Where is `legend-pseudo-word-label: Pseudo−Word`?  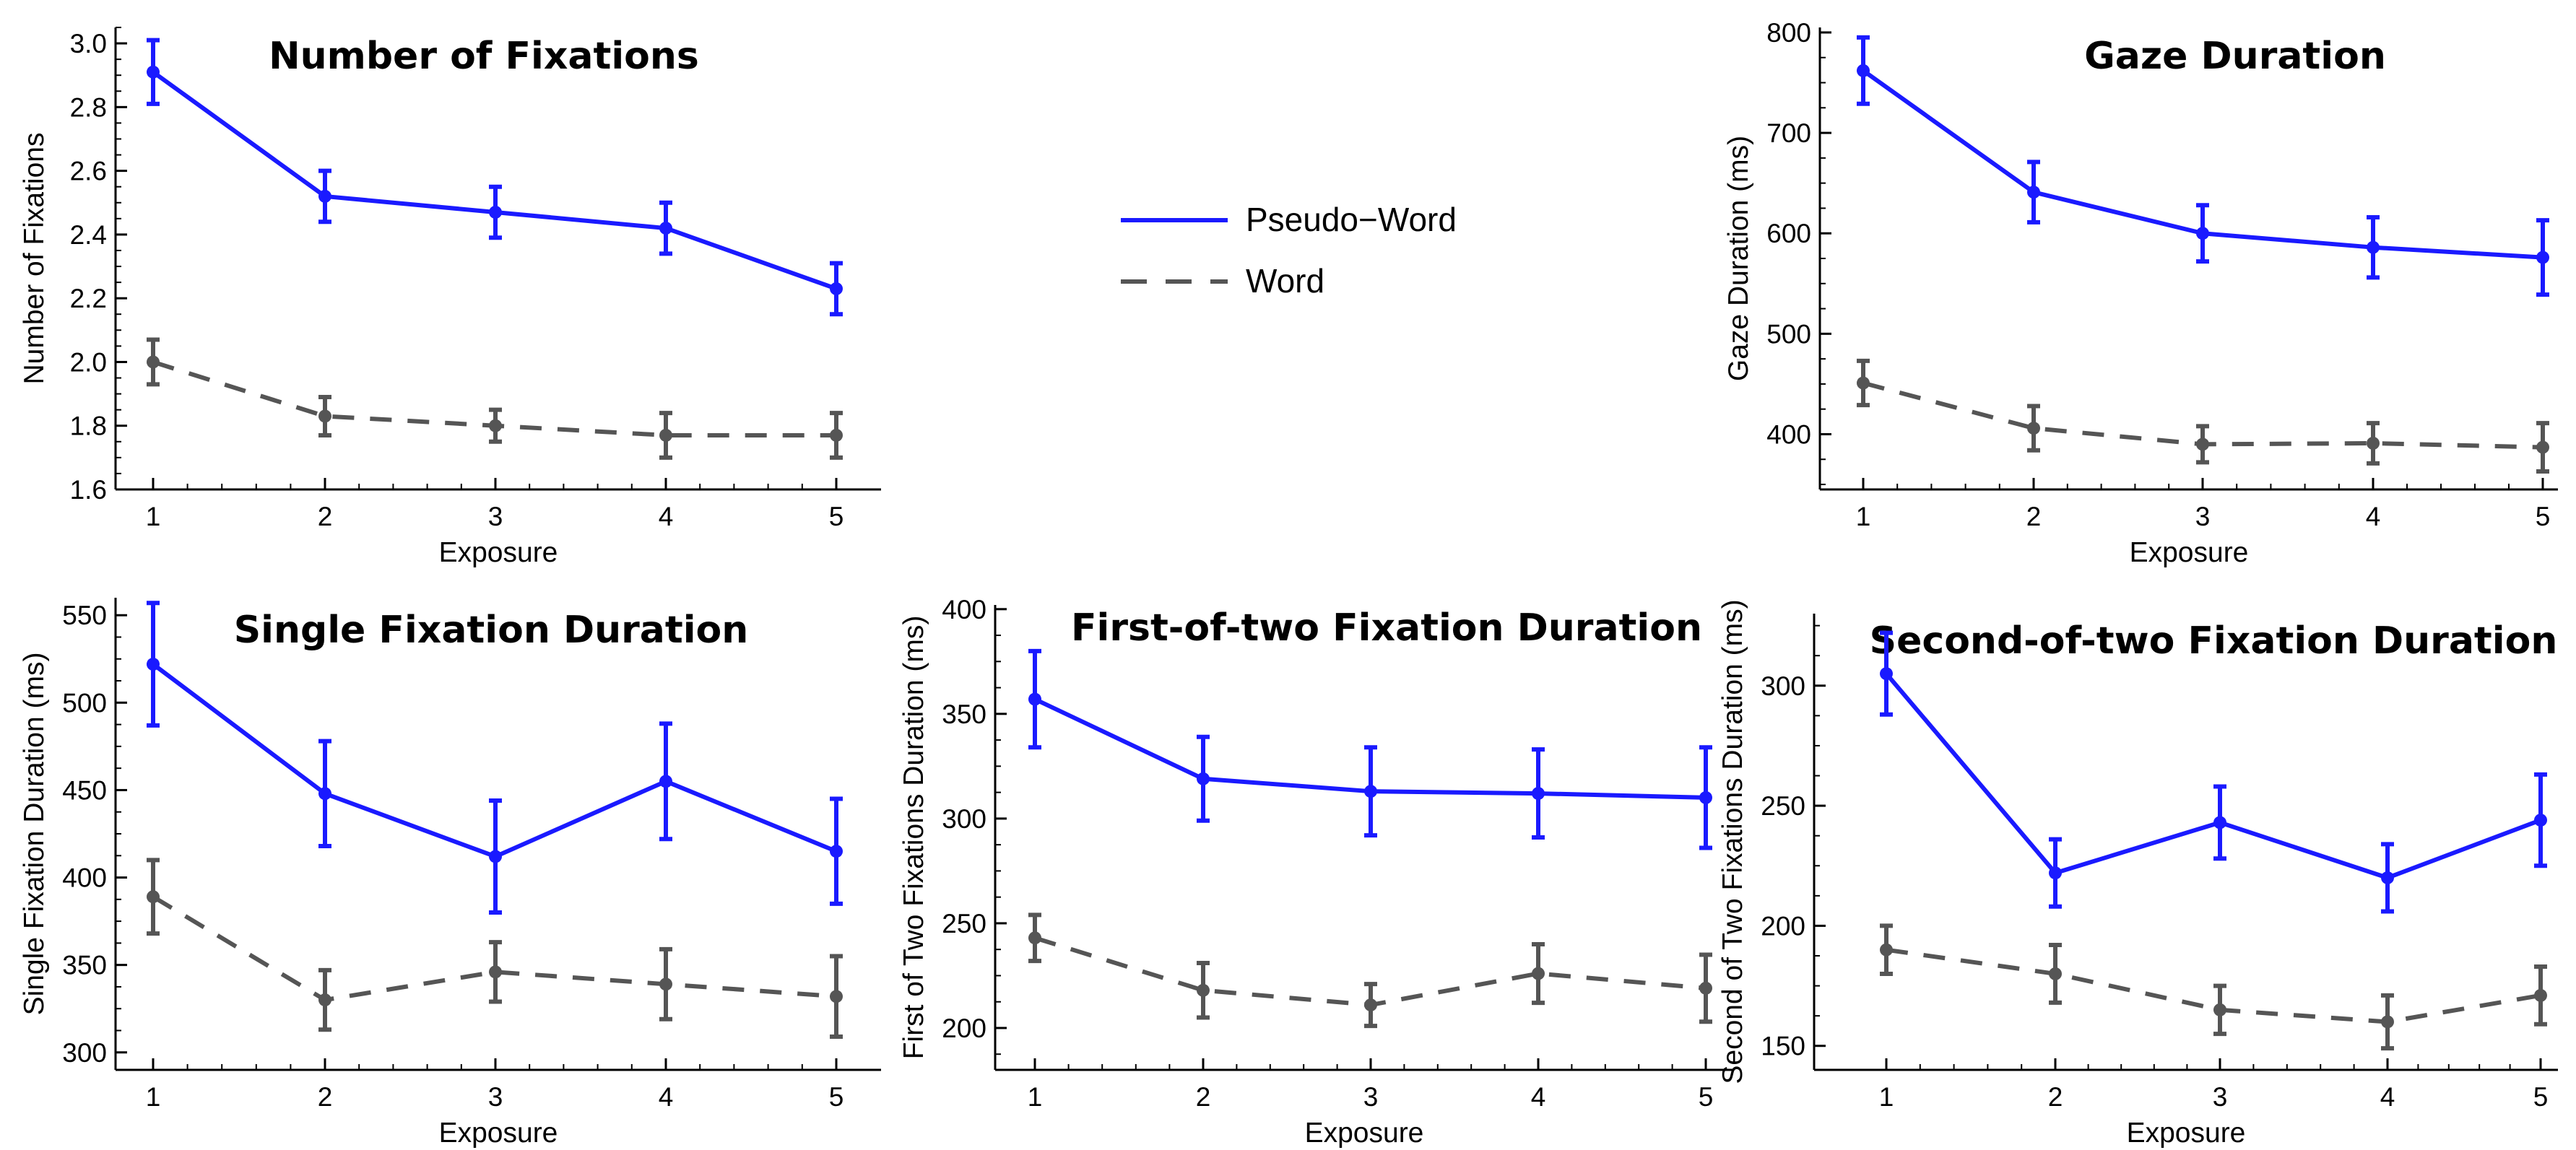
legend-pseudo-word-label: Pseudo−Word is located at coordinates (1351, 219).